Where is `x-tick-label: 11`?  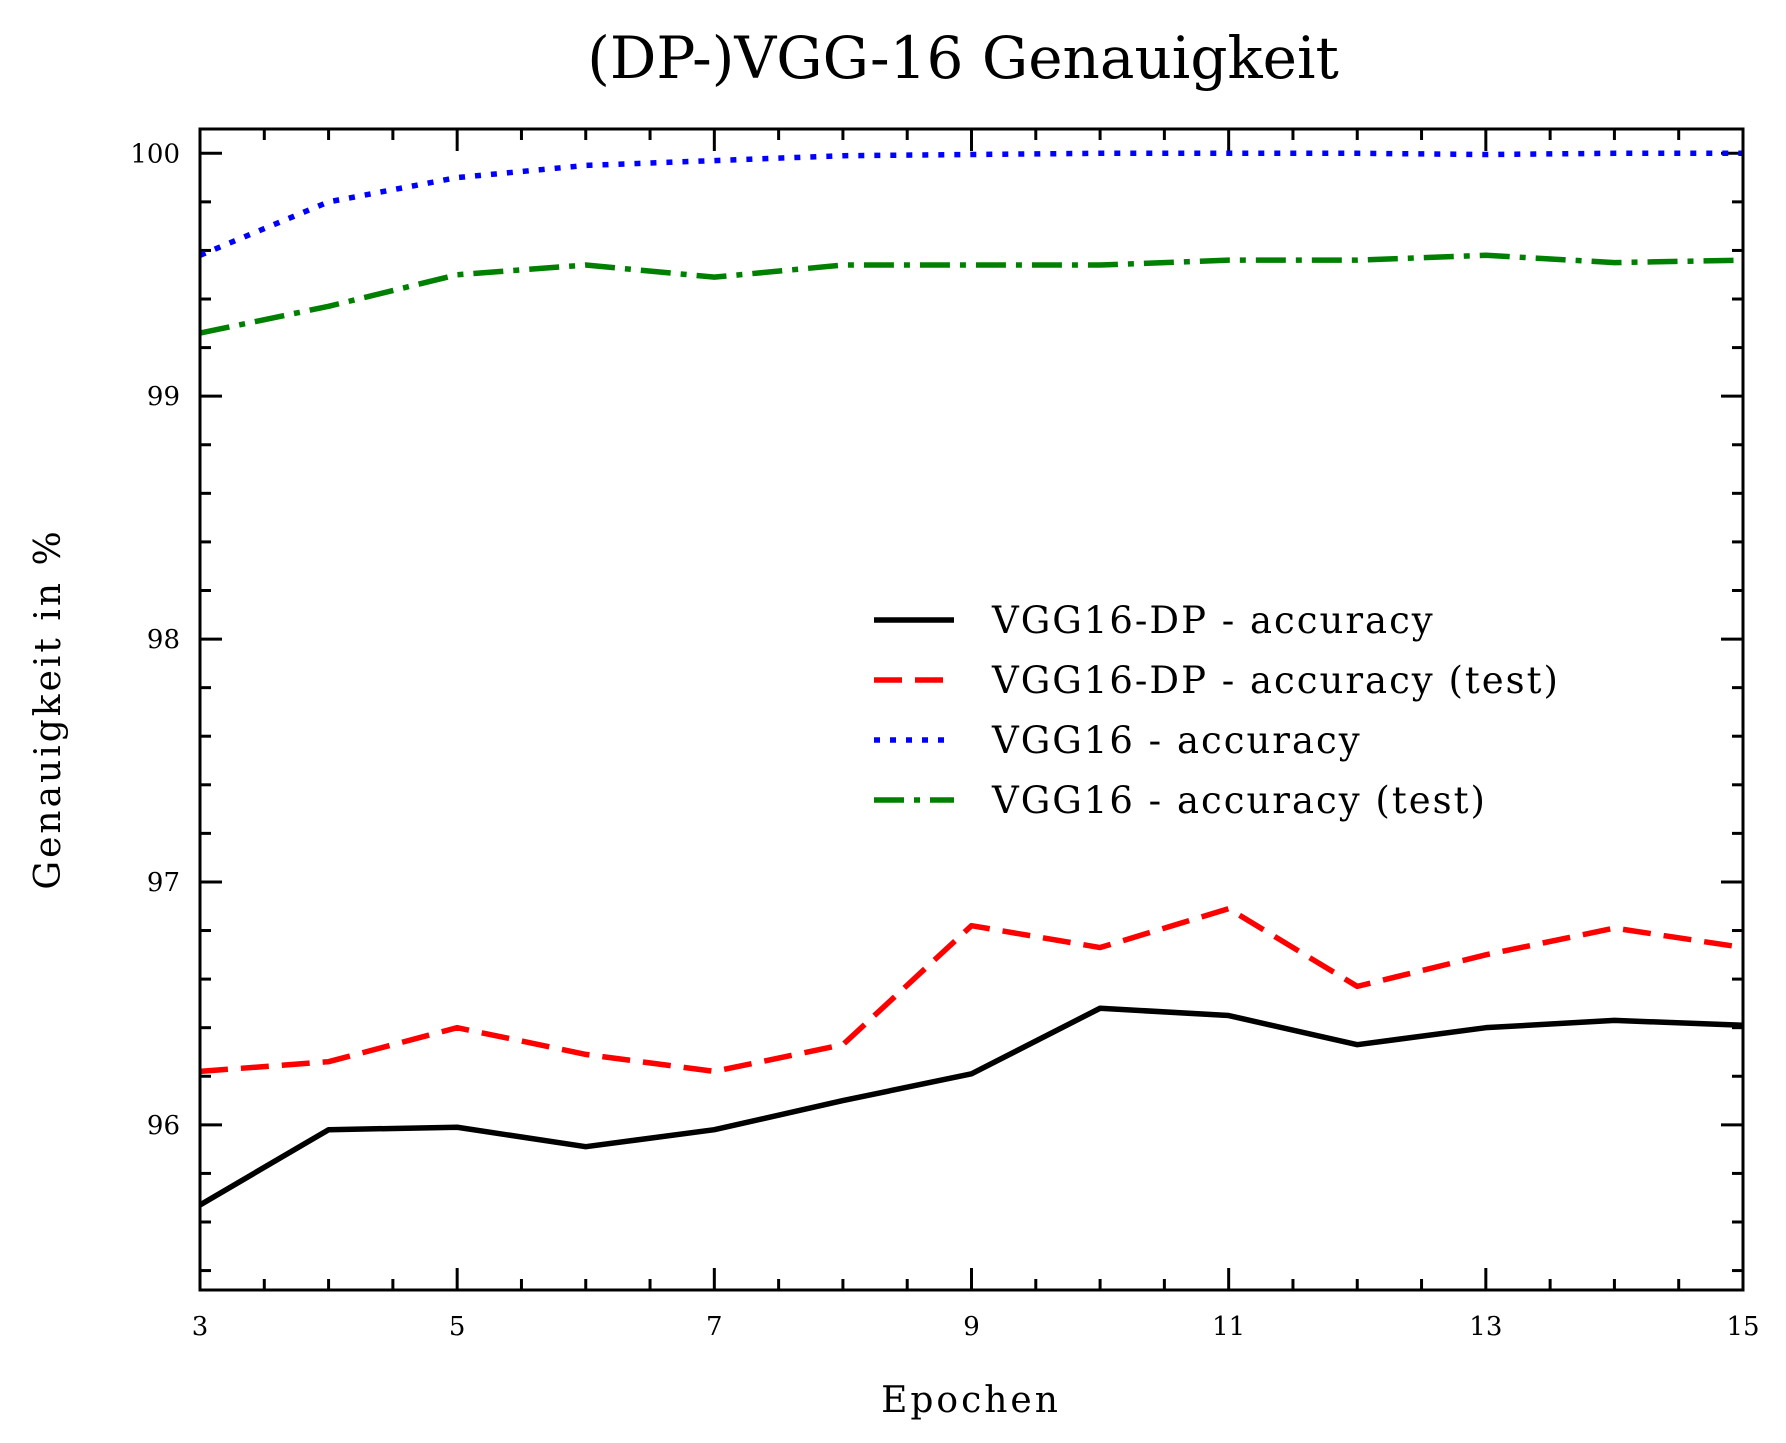
x-tick-label: 11 is located at coordinates (1228, 1327).